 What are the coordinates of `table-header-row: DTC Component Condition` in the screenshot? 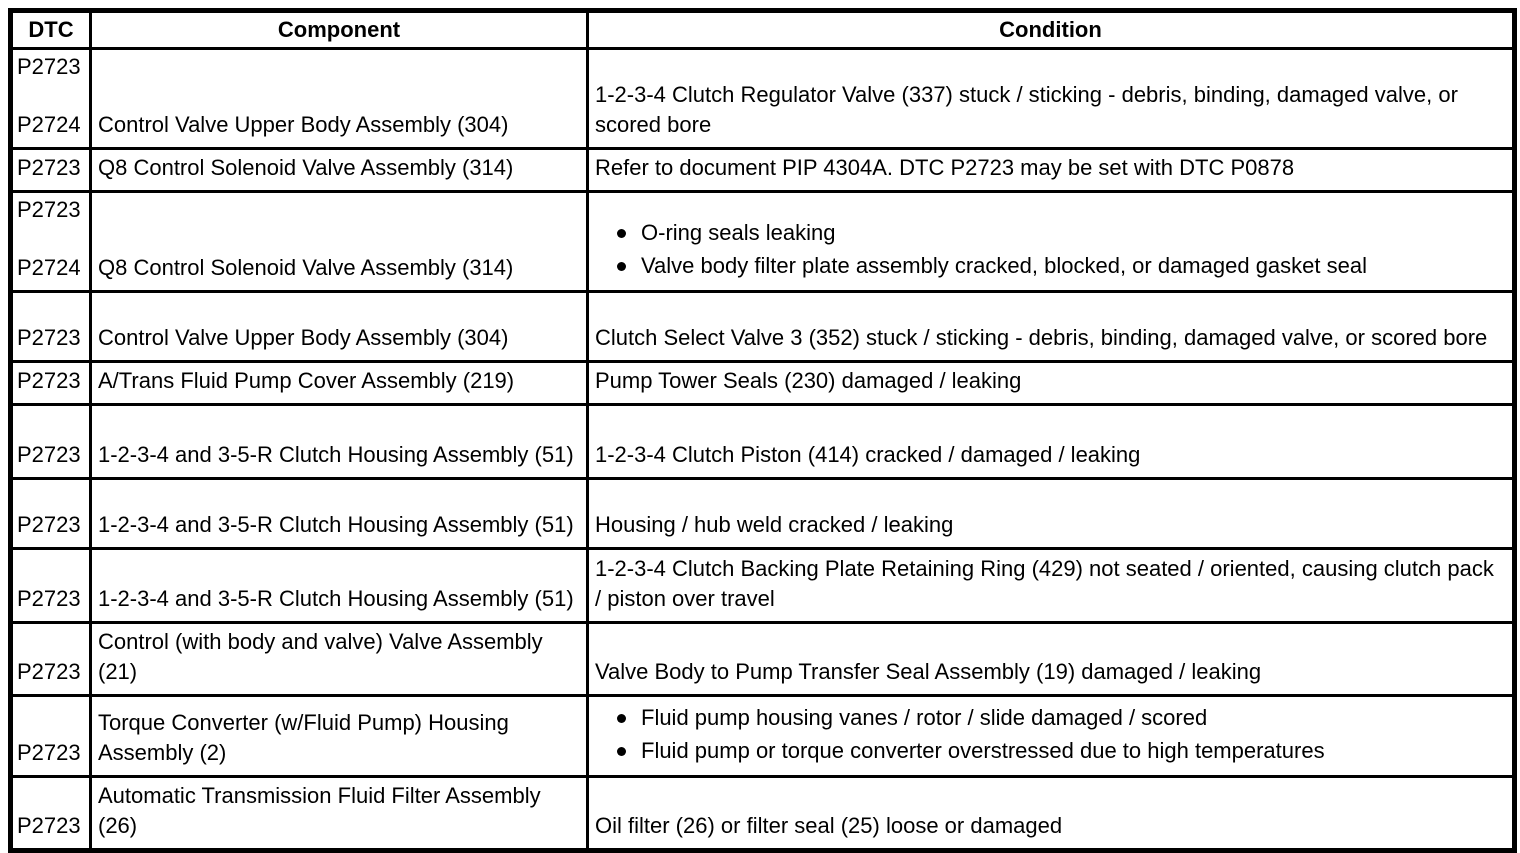 It's located at (762, 29).